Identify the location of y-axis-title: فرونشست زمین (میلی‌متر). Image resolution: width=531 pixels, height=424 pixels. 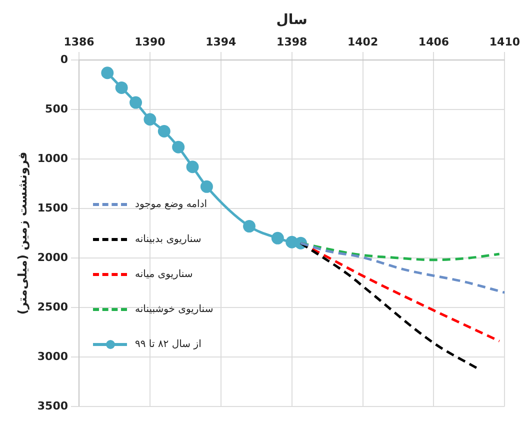
(22, 233).